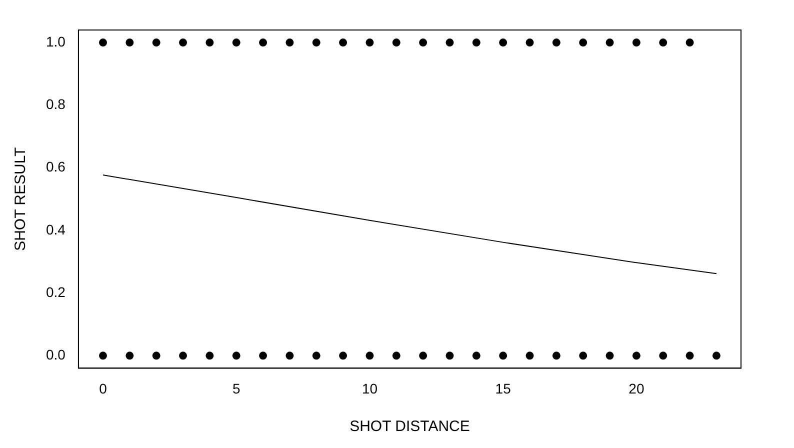  What do you see at coordinates (56, 166) in the screenshot?
I see `y-tick-label: 0.6` at bounding box center [56, 166].